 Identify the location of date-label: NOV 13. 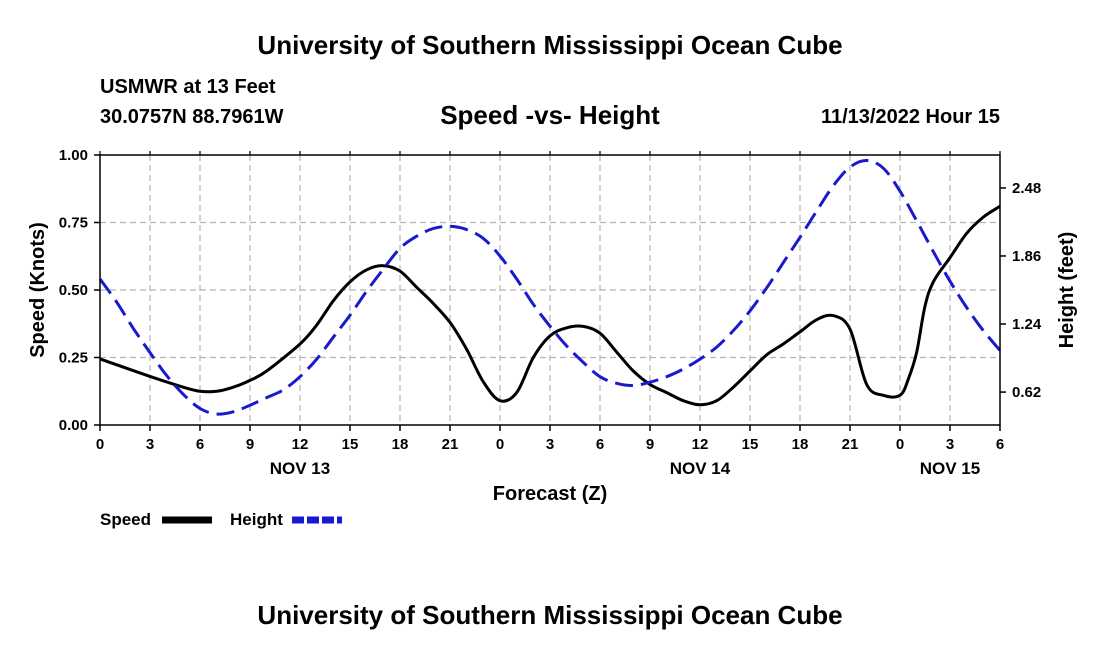
(300, 468).